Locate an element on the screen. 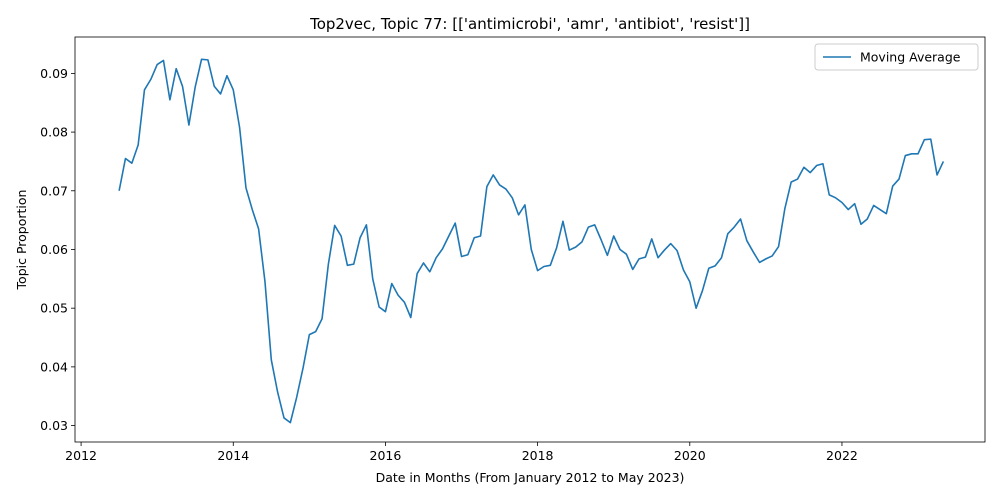 Image resolution: width=1000 pixels, height=500 pixels. y-tick-label: 0.06 is located at coordinates (54, 249).